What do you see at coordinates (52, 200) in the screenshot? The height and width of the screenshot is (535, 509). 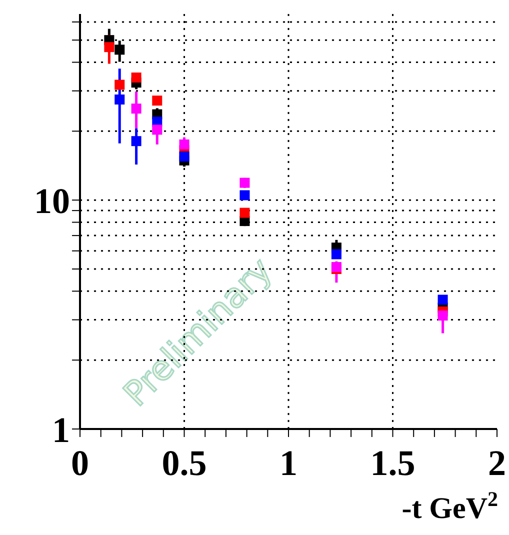 I see `y-tick-label: 10` at bounding box center [52, 200].